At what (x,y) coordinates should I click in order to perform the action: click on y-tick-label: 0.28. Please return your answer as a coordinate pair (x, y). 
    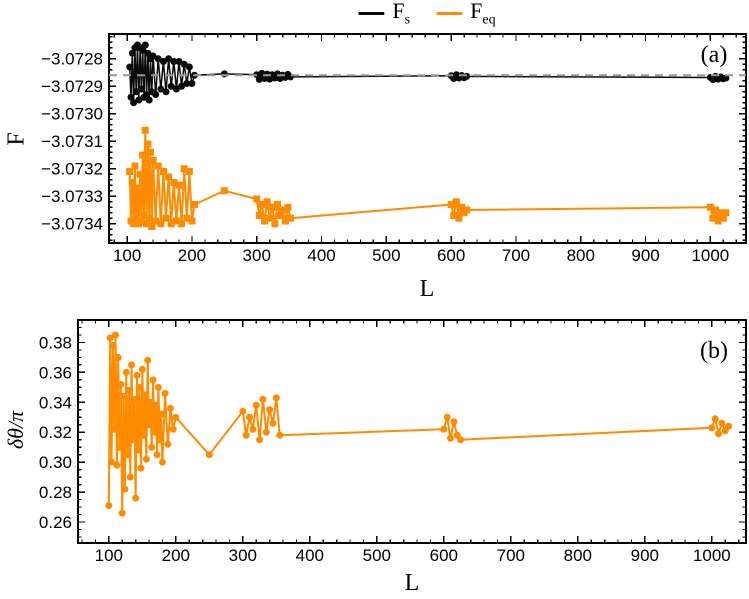
    Looking at the image, I should click on (55, 492).